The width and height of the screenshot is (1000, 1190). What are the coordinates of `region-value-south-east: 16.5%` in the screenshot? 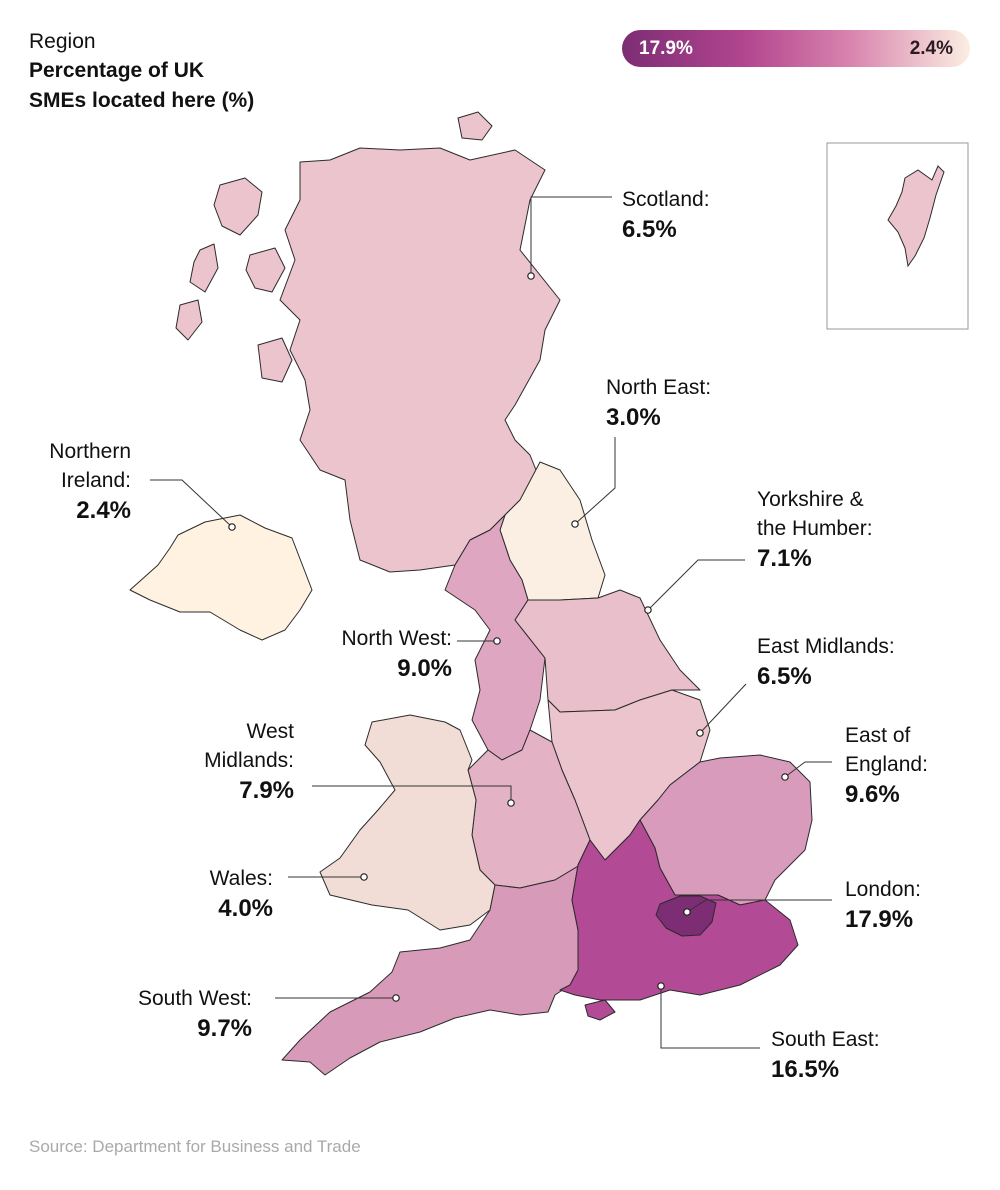 It's located at (805, 1069).